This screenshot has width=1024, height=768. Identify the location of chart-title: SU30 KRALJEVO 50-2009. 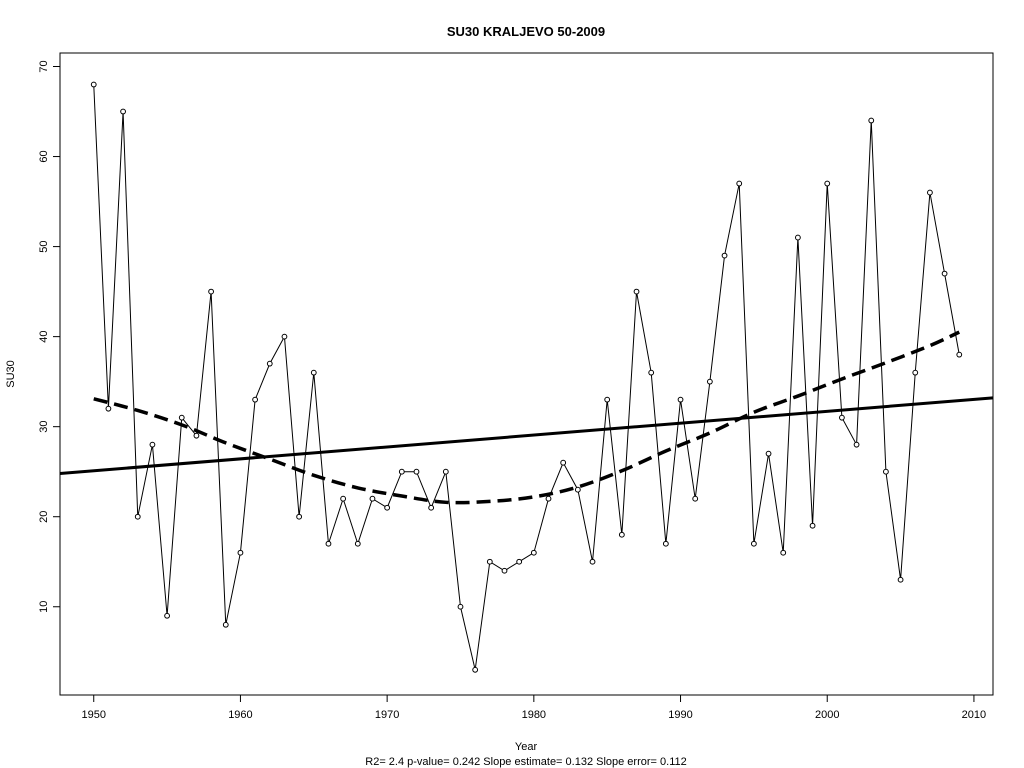
(526, 31).